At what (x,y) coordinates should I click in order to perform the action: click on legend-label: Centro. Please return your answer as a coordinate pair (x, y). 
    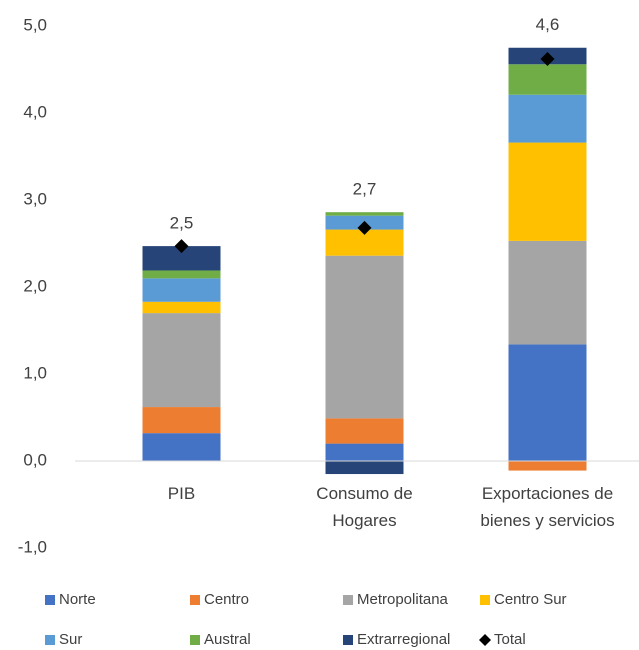
    Looking at the image, I should click on (226, 599).